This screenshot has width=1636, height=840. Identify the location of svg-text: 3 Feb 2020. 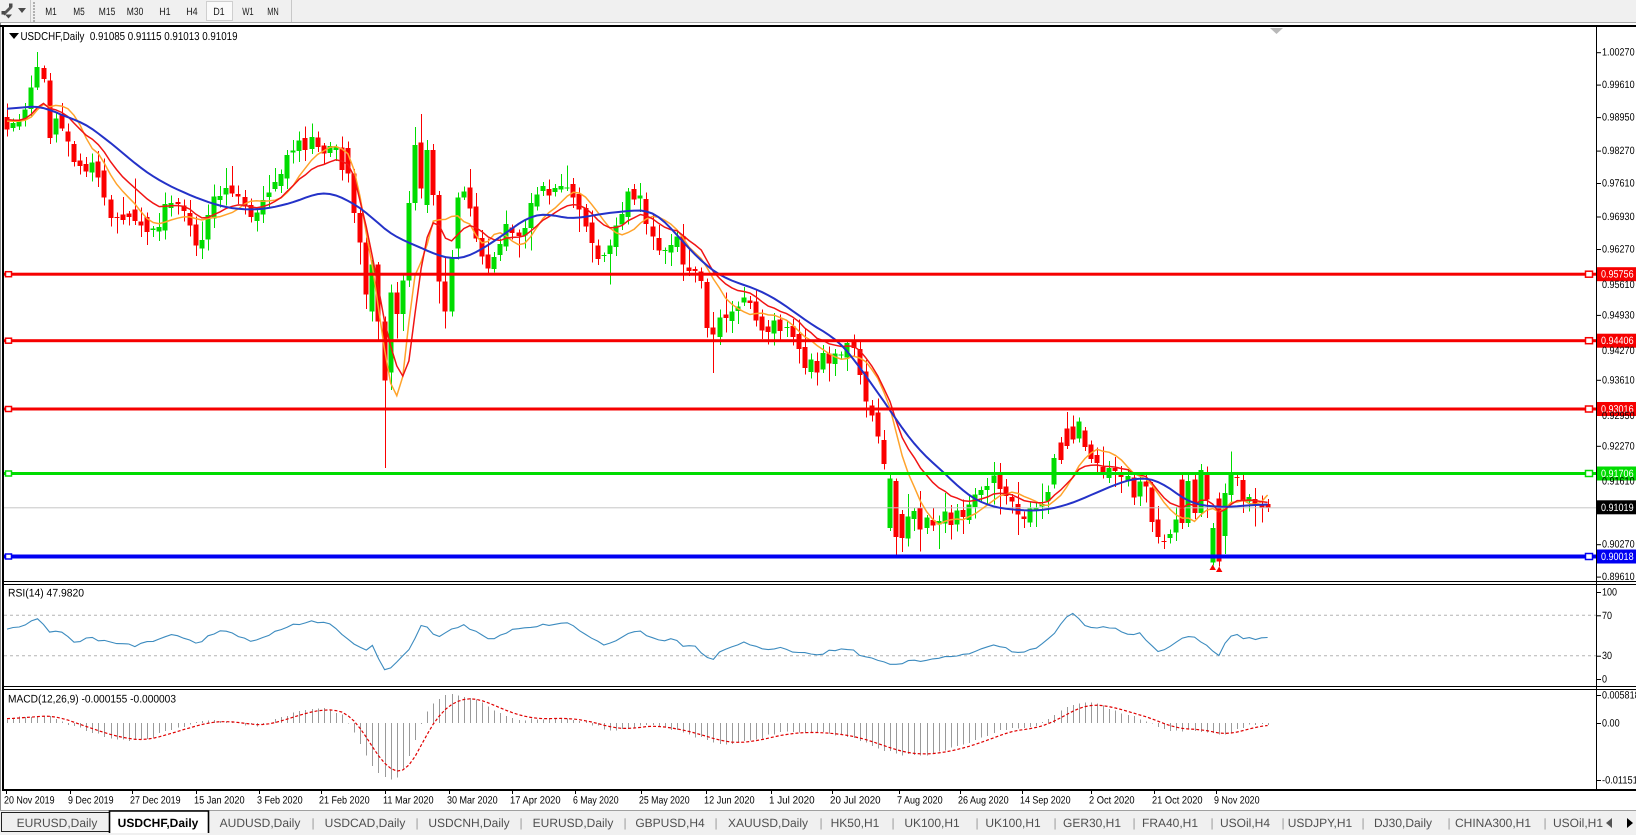
(280, 801).